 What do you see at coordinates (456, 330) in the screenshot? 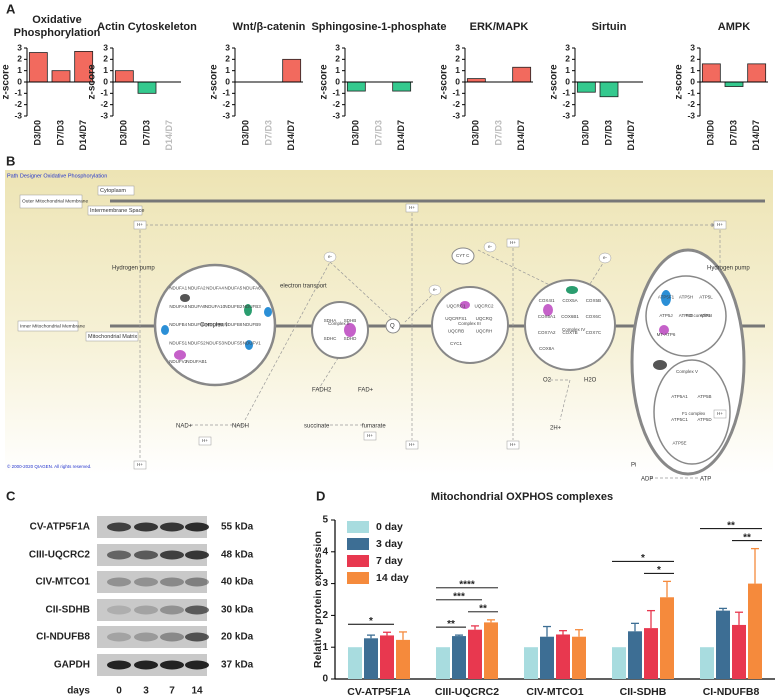
I see `gene-label: UQCRB` at bounding box center [456, 330].